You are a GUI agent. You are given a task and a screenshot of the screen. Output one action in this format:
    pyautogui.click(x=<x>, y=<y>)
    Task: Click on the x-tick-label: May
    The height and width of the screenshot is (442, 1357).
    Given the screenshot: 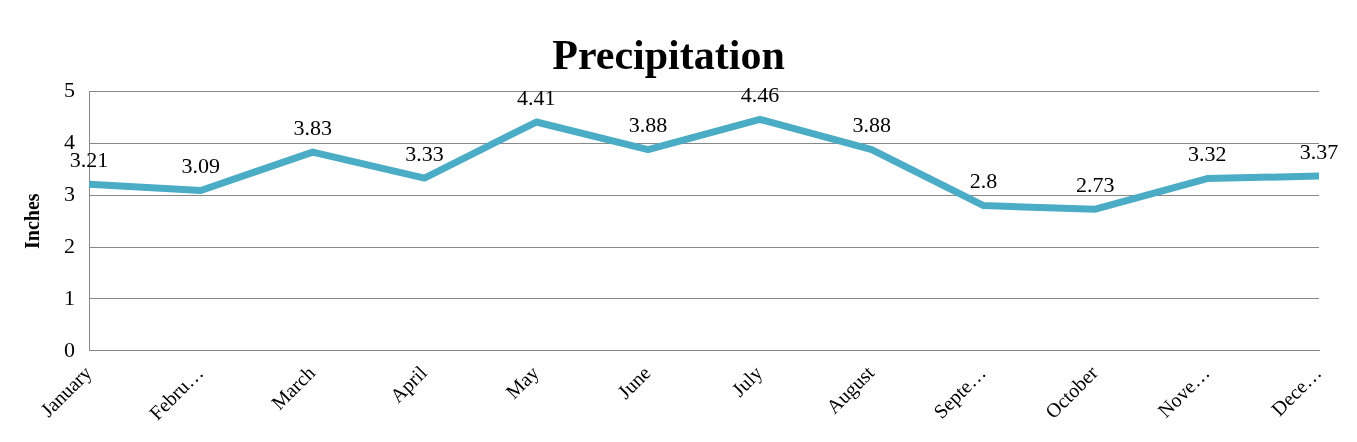 What is the action you would take?
    pyautogui.click(x=522, y=382)
    